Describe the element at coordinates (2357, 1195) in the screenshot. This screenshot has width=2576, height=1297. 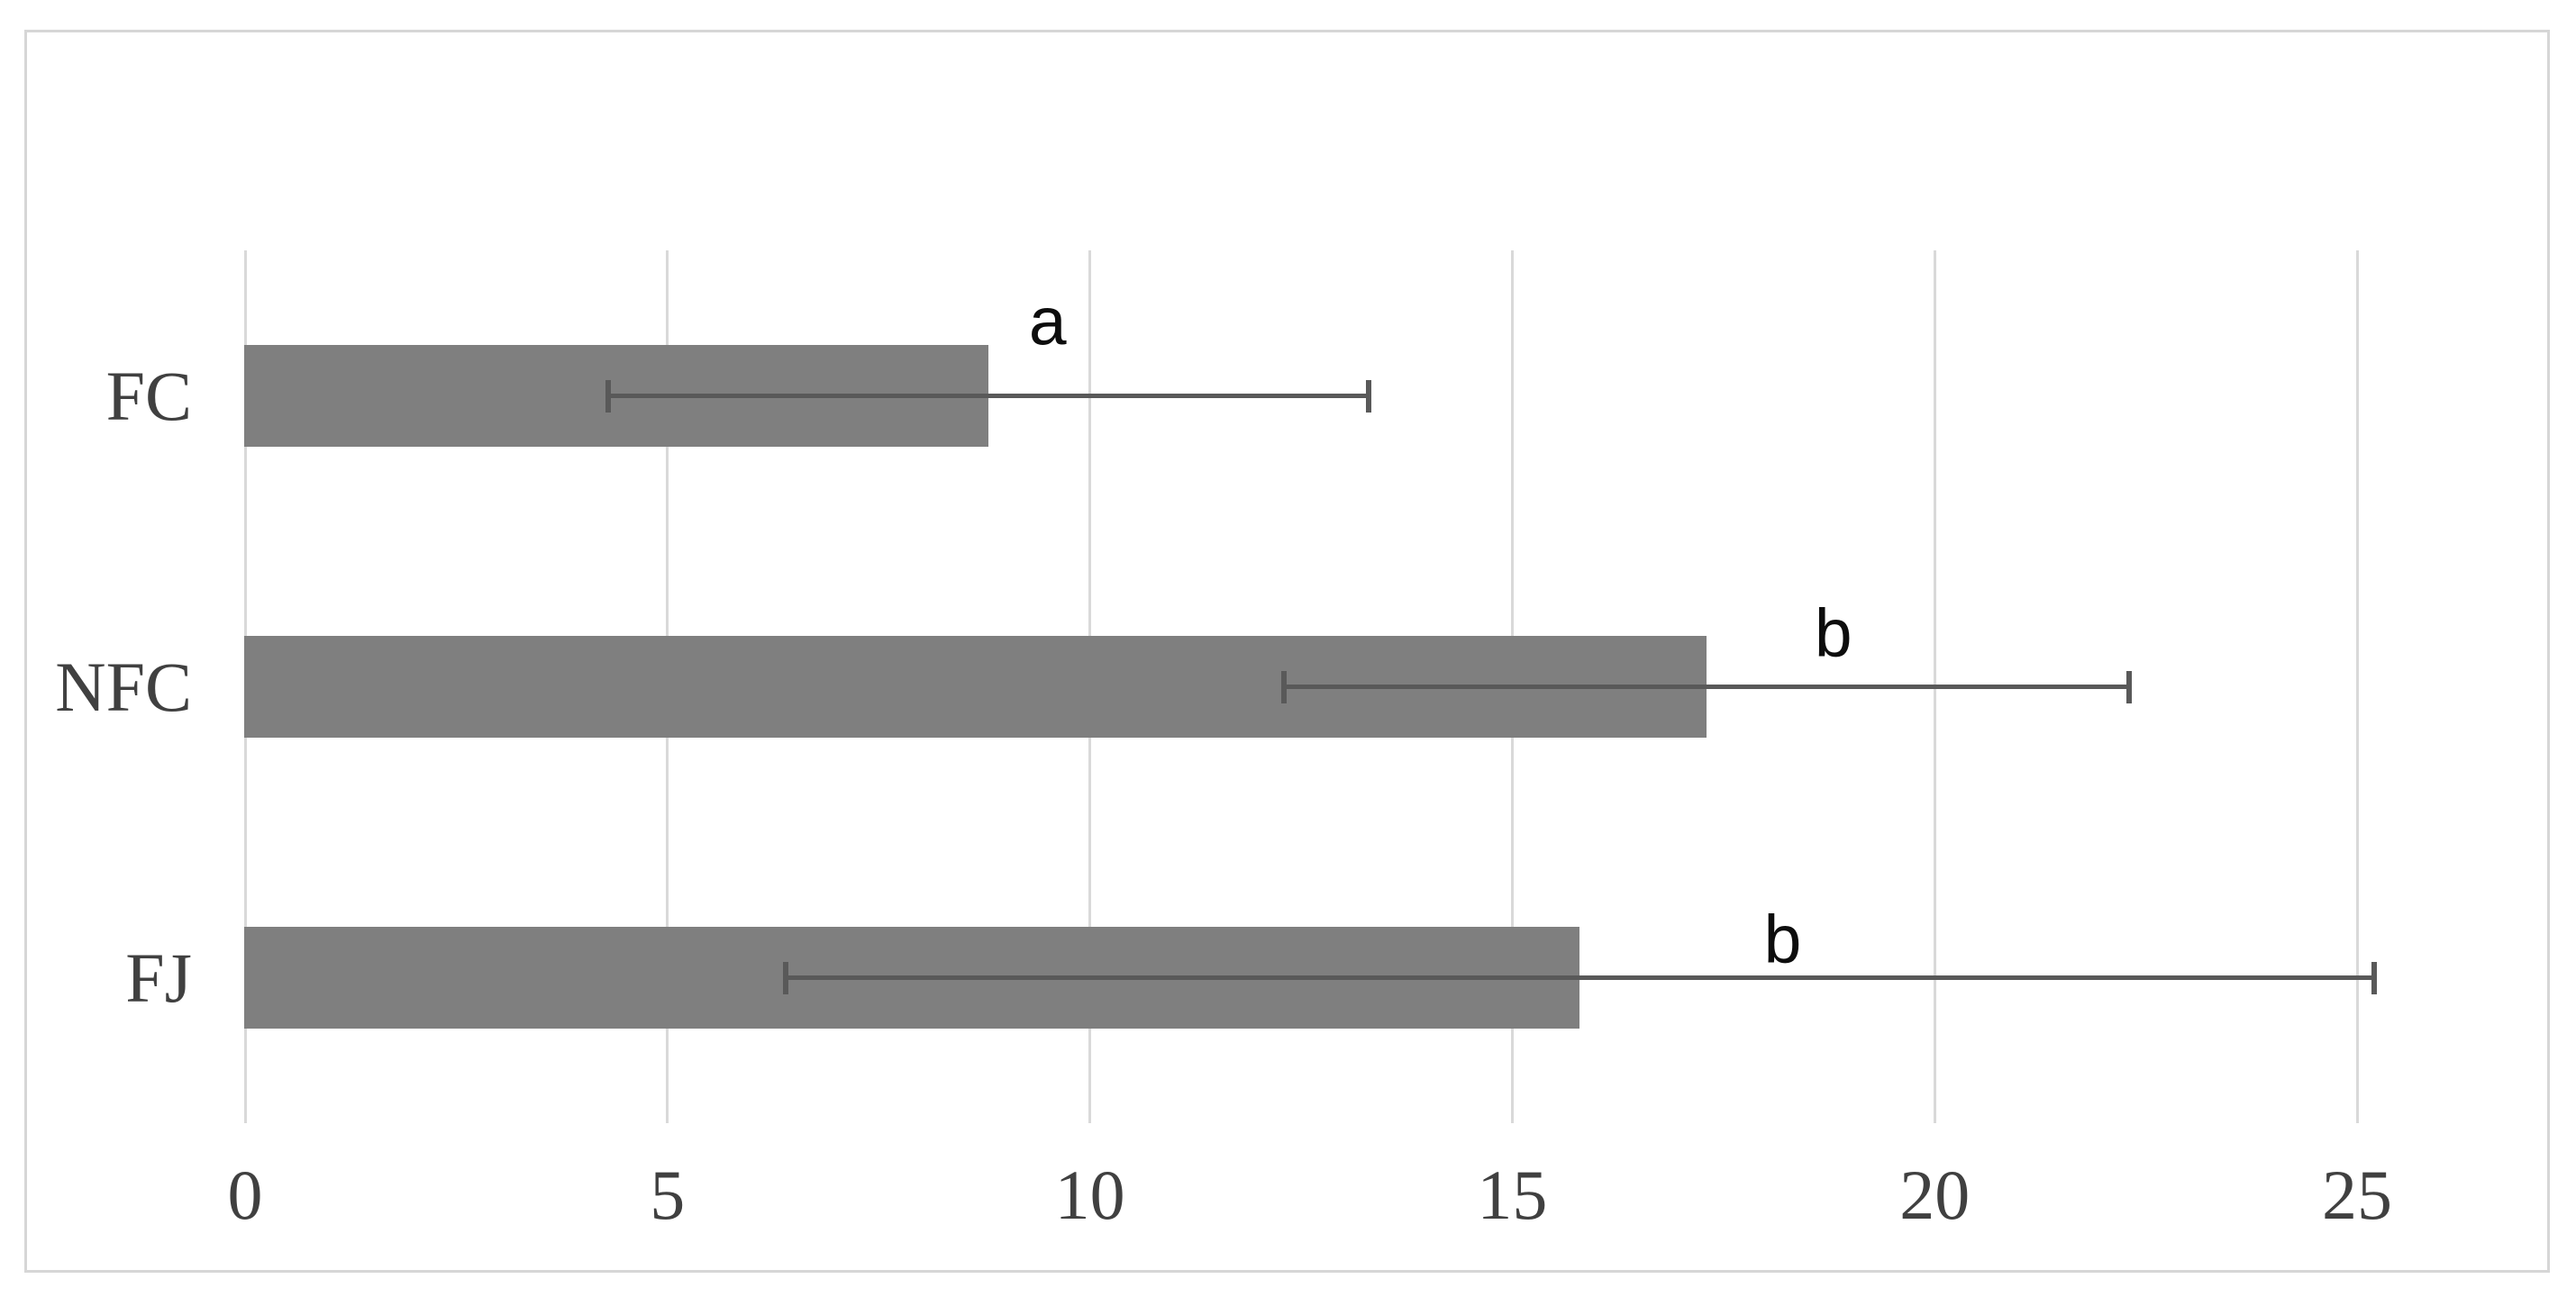
I see `x-tick-label-25: 25` at that location.